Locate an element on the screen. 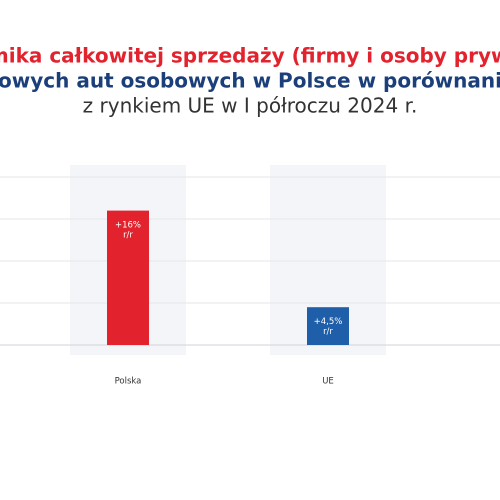 Image resolution: width=500 pixels, height=500 pixels. value-label: +16% r/r is located at coordinates (128, 230).